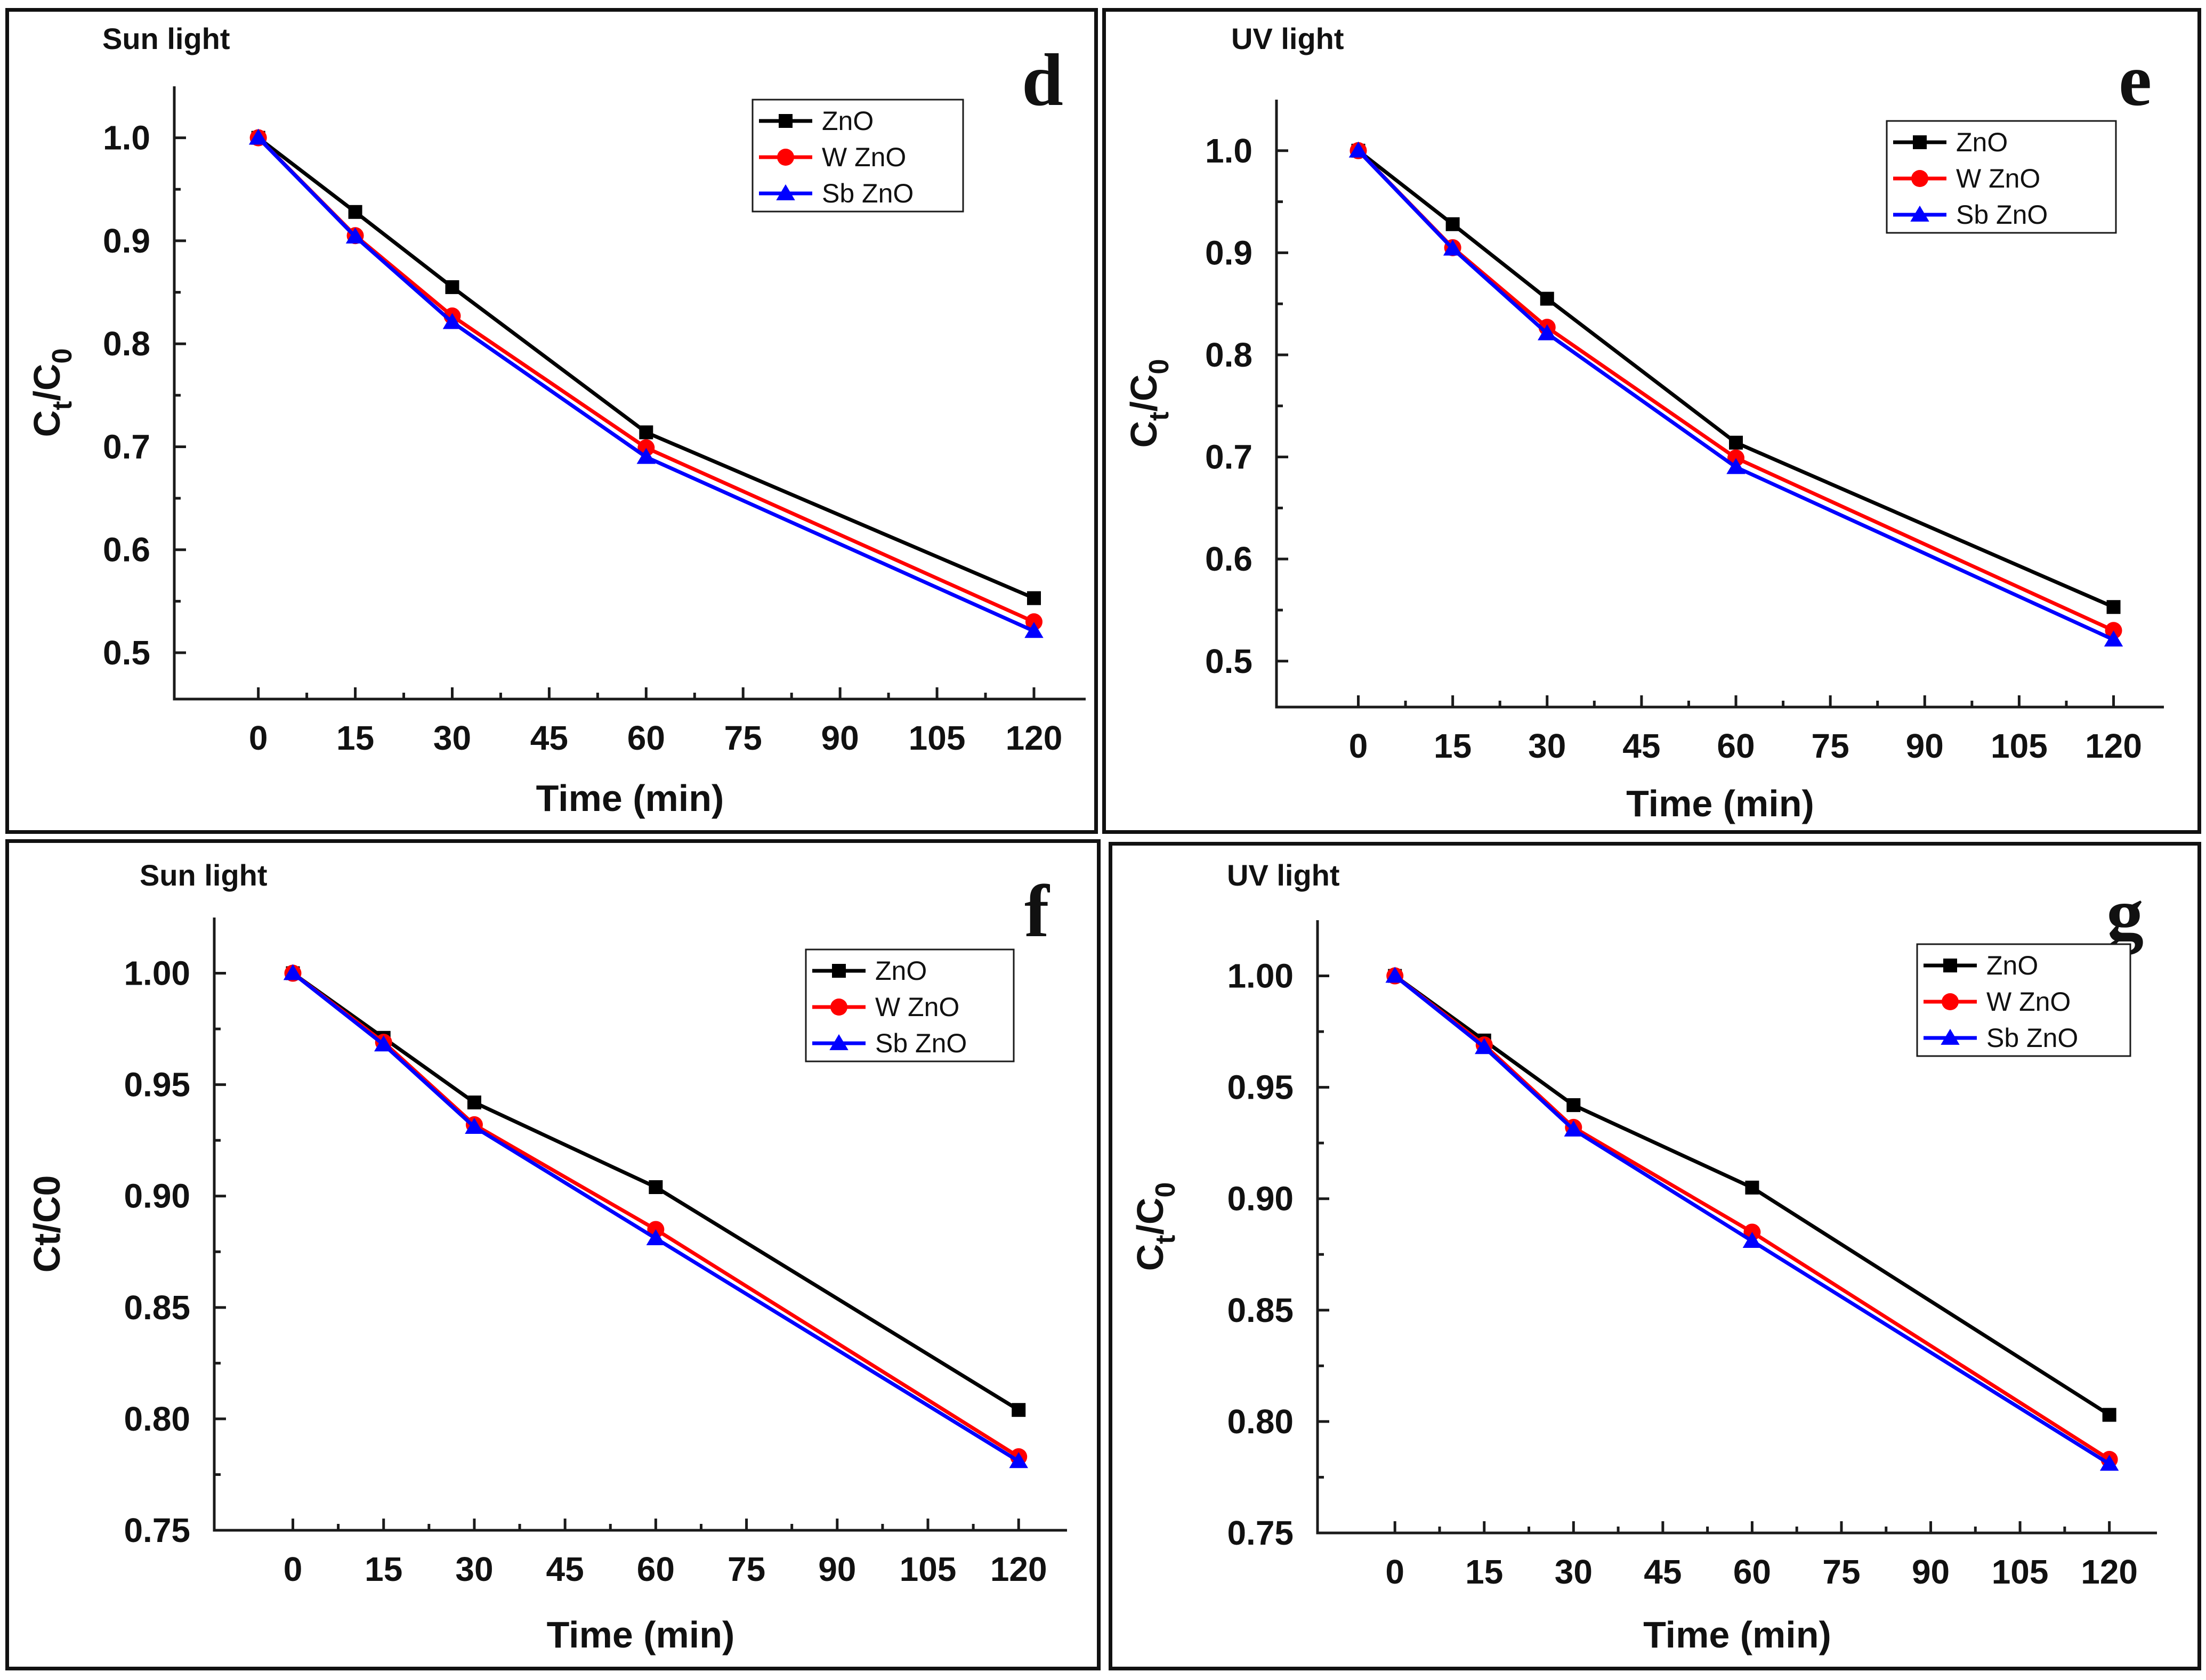 This screenshot has height=1680, width=2206. I want to click on data-point-w-zno, so click(1034, 622).